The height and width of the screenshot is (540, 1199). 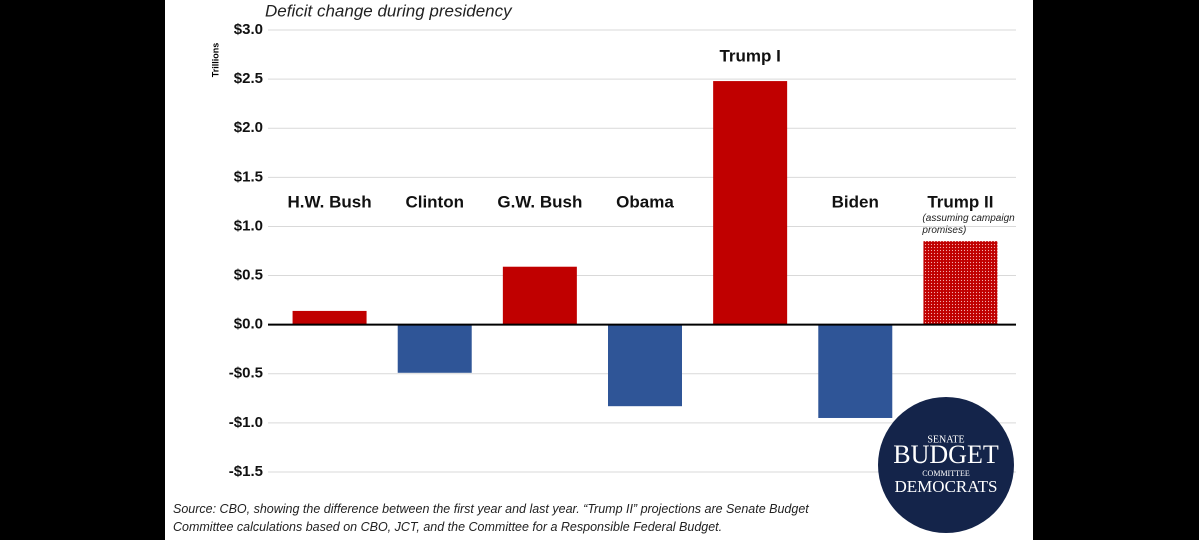 What do you see at coordinates (645, 201) in the screenshot?
I see `category-label: Obama` at bounding box center [645, 201].